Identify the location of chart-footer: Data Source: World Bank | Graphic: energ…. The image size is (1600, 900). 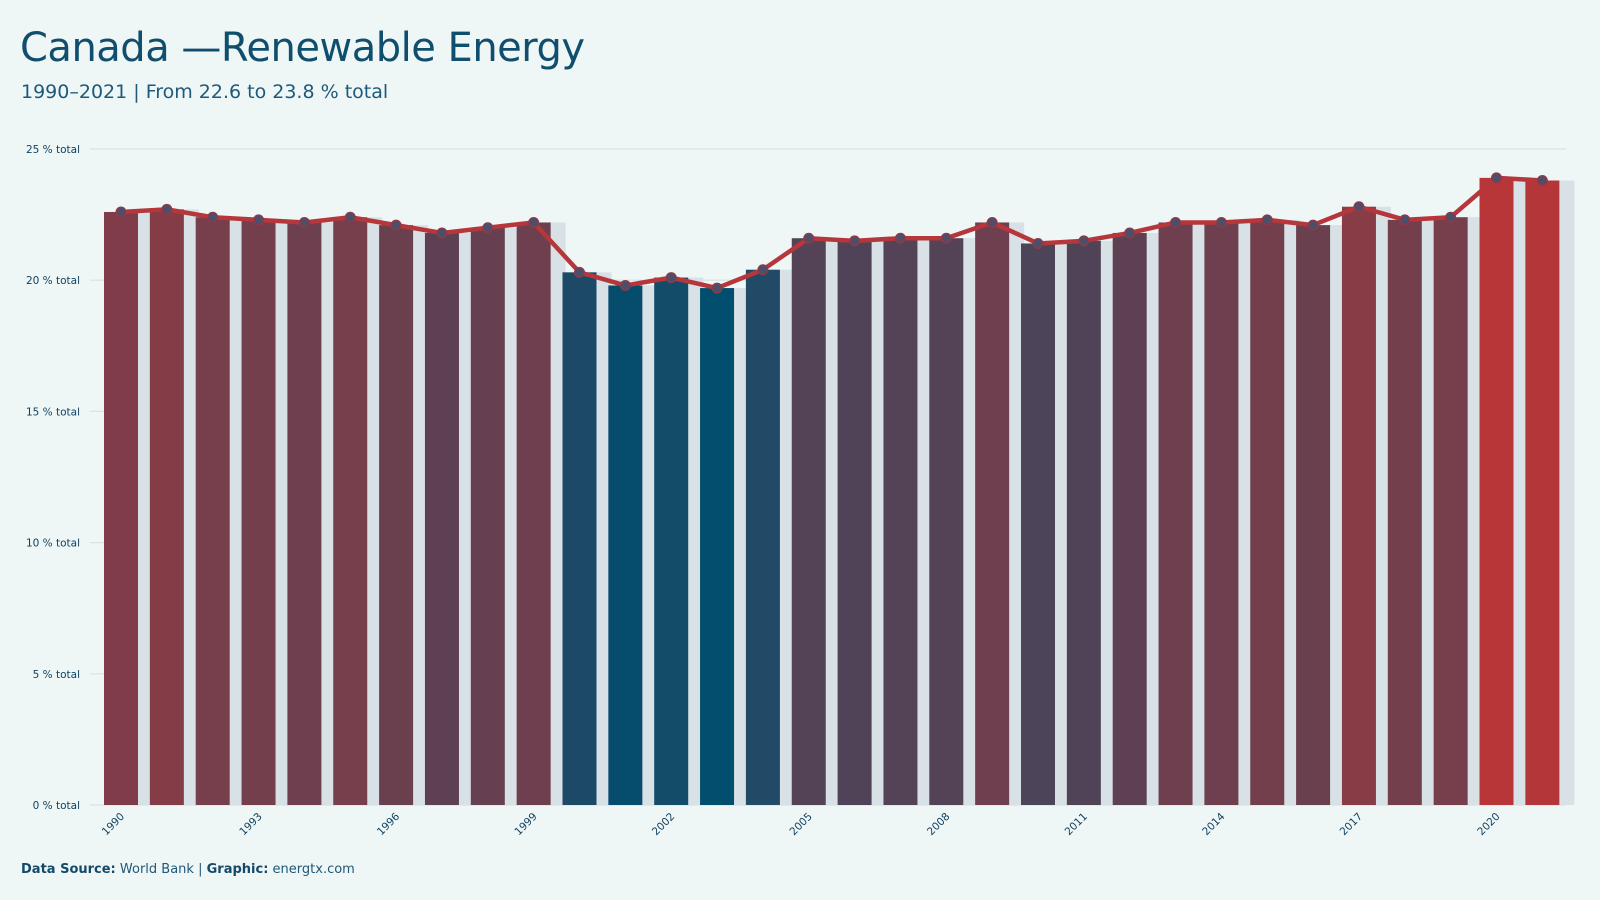
(188, 870).